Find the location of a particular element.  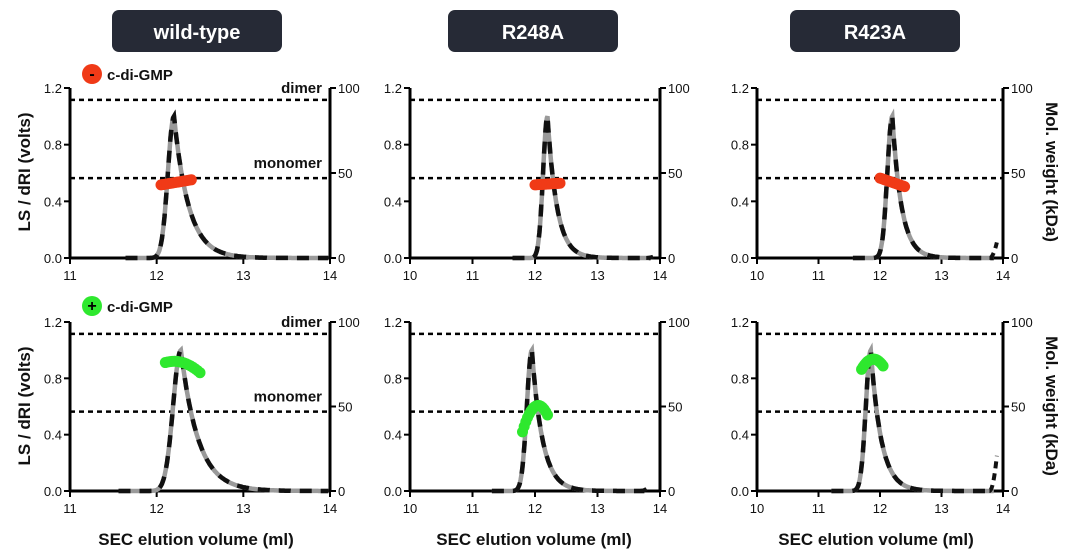

plus-sign: + is located at coordinates (91, 306).